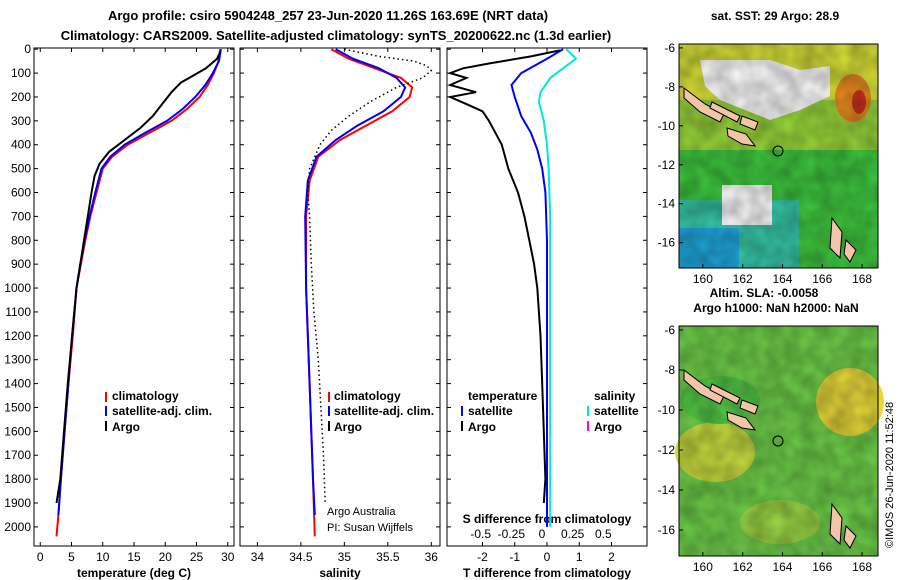 This screenshot has width=900, height=580. Describe the element at coordinates (21, 216) in the screenshot. I see `y-tick-label: 700` at that location.